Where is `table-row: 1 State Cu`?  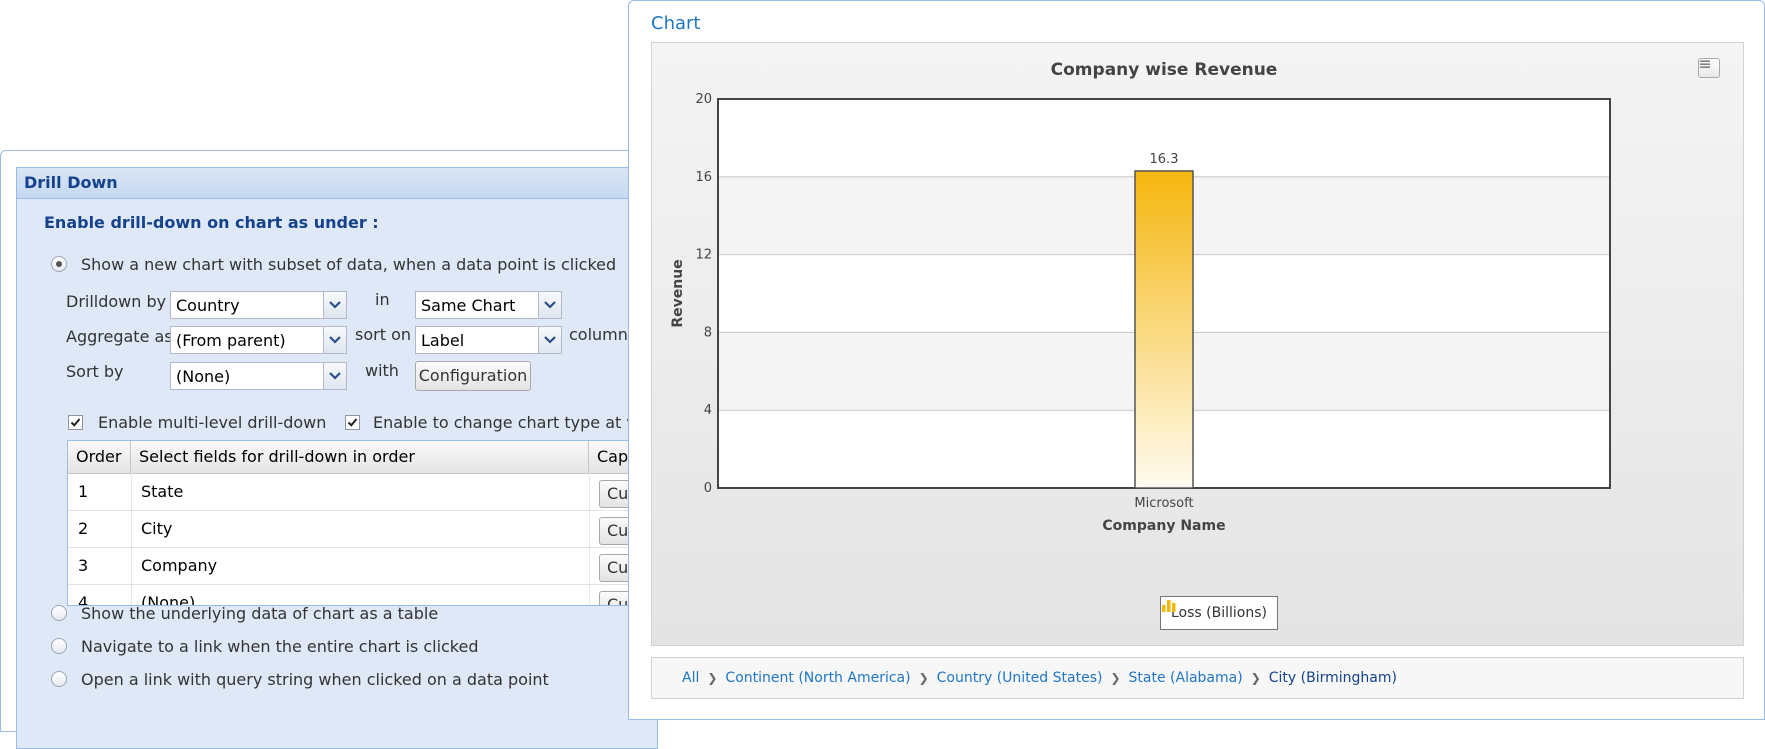
table-row: 1 State Cu is located at coordinates (354, 492).